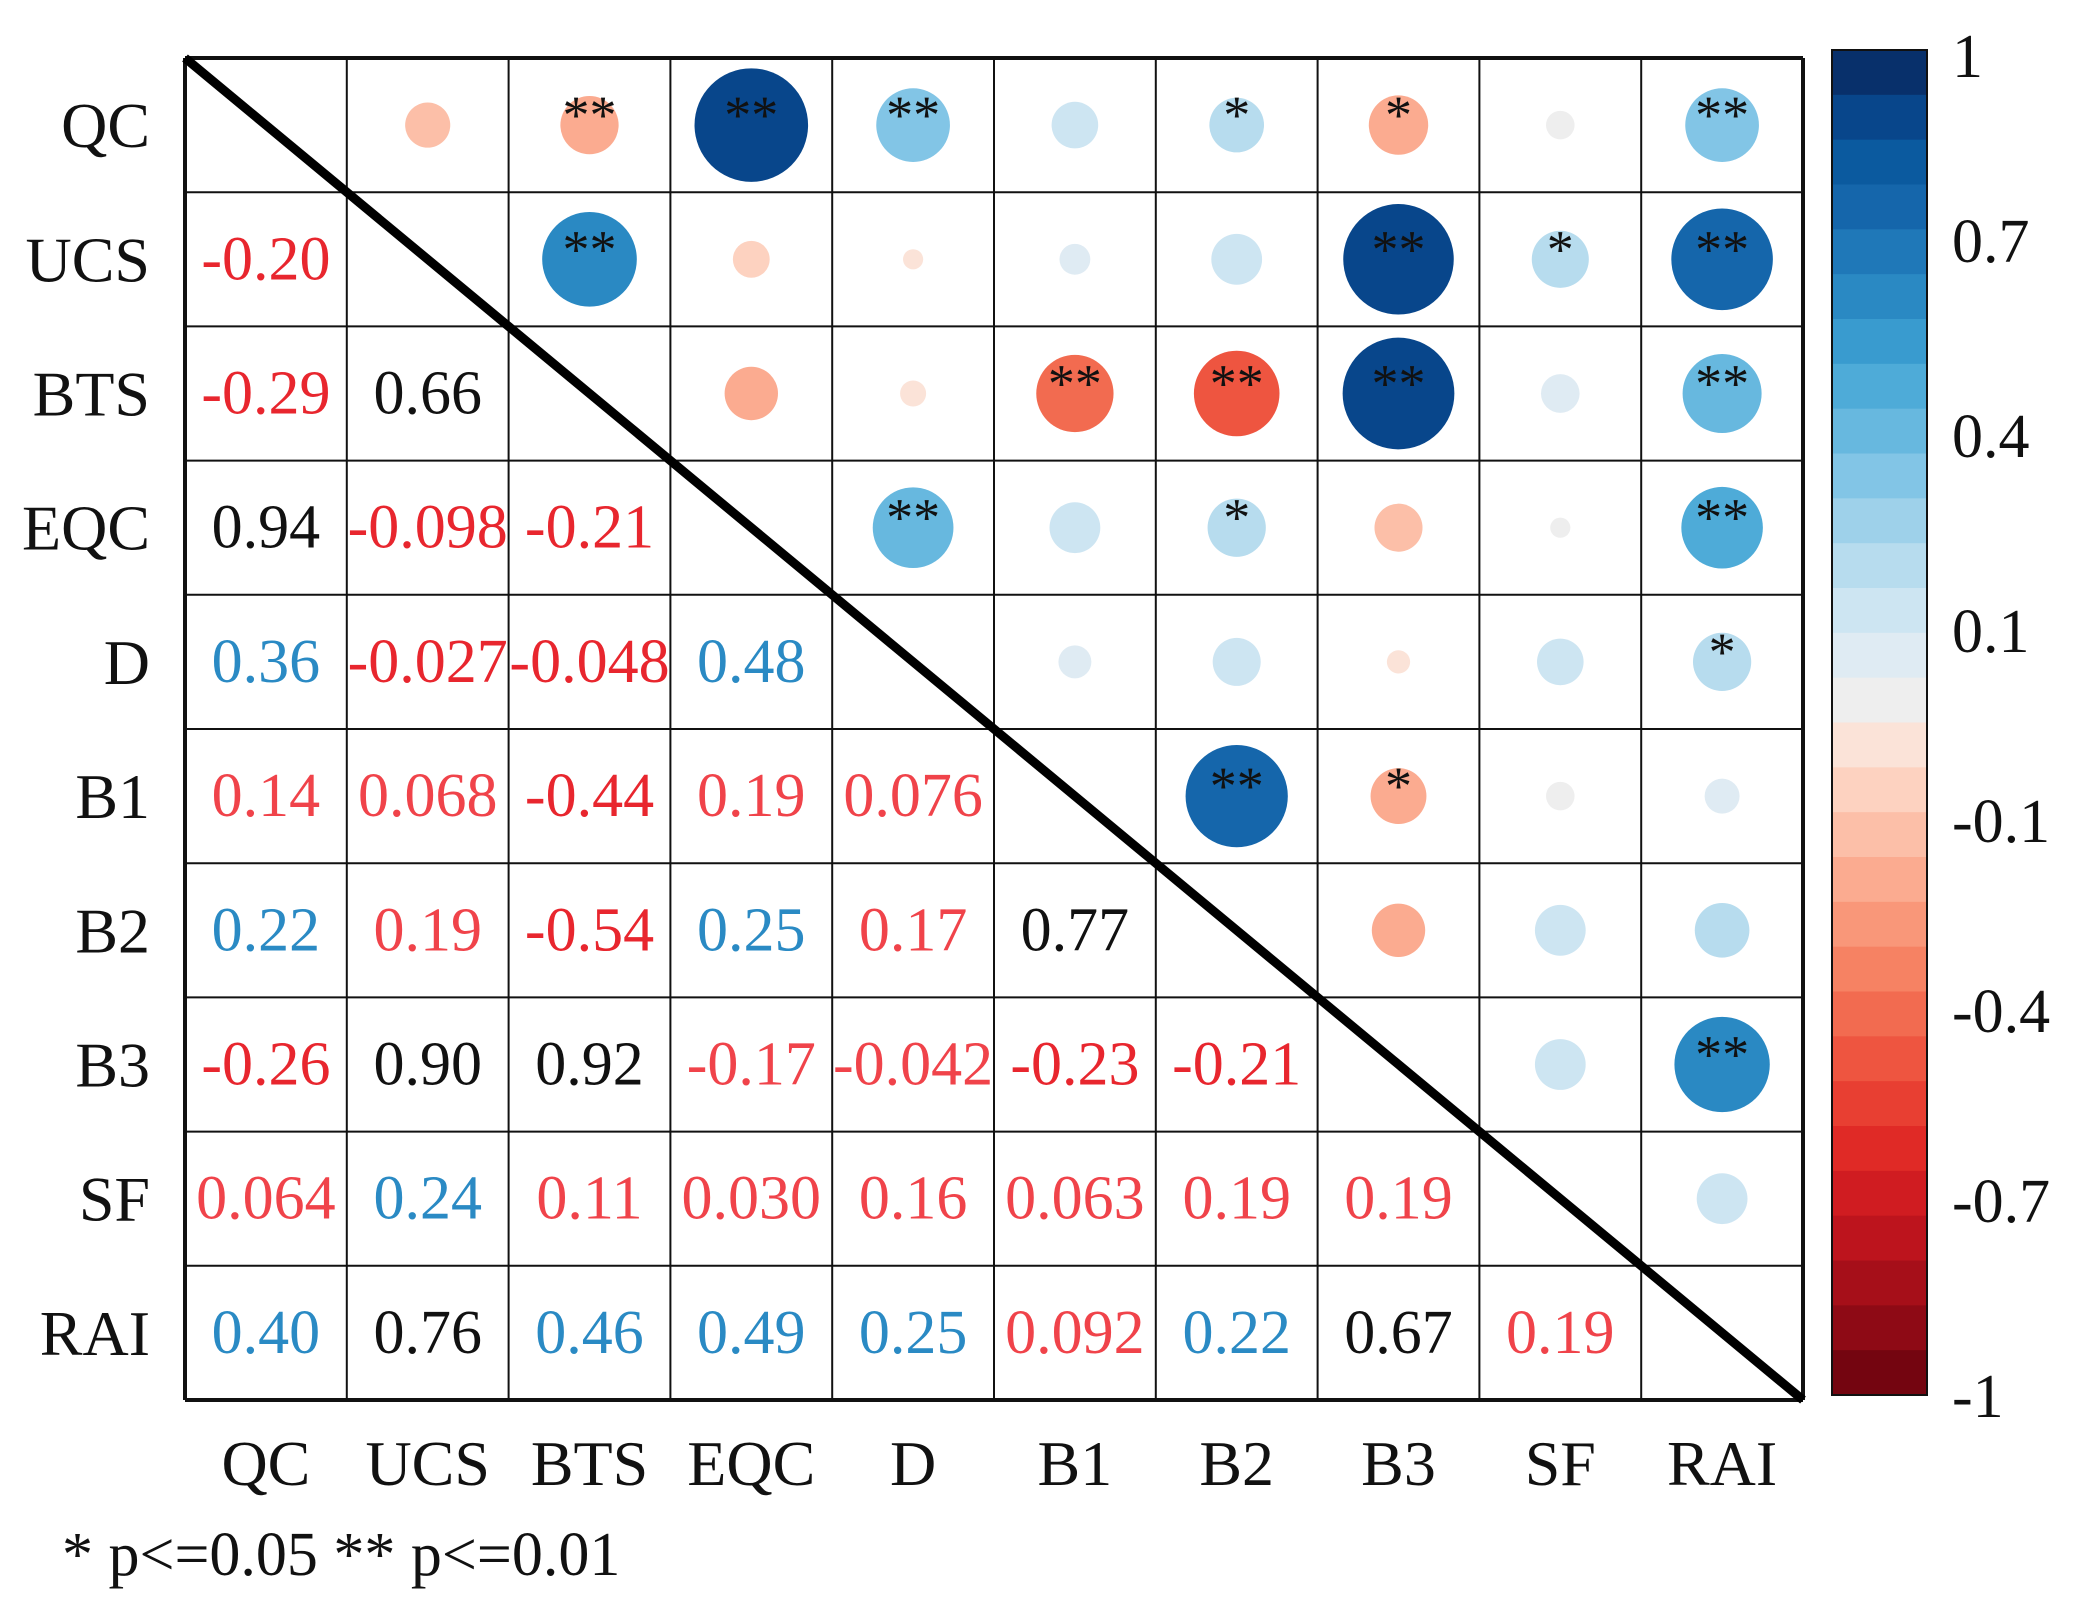  I want to click on correlation-value-label: 0.076, so click(913, 796).